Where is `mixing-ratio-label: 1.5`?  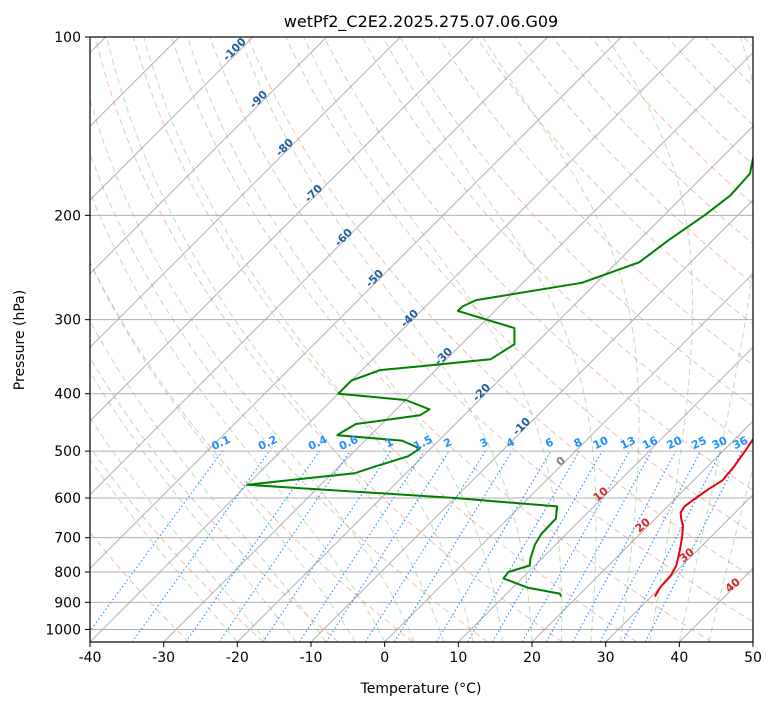 mixing-ratio-label: 1.5 is located at coordinates (422, 443).